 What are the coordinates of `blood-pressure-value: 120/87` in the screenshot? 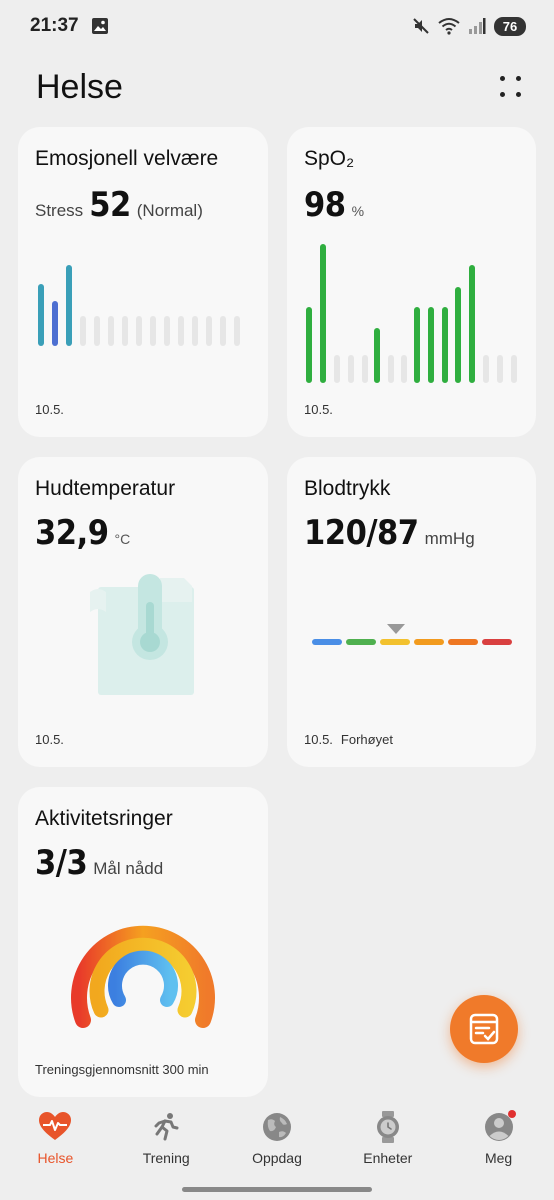 It's located at (361, 533).